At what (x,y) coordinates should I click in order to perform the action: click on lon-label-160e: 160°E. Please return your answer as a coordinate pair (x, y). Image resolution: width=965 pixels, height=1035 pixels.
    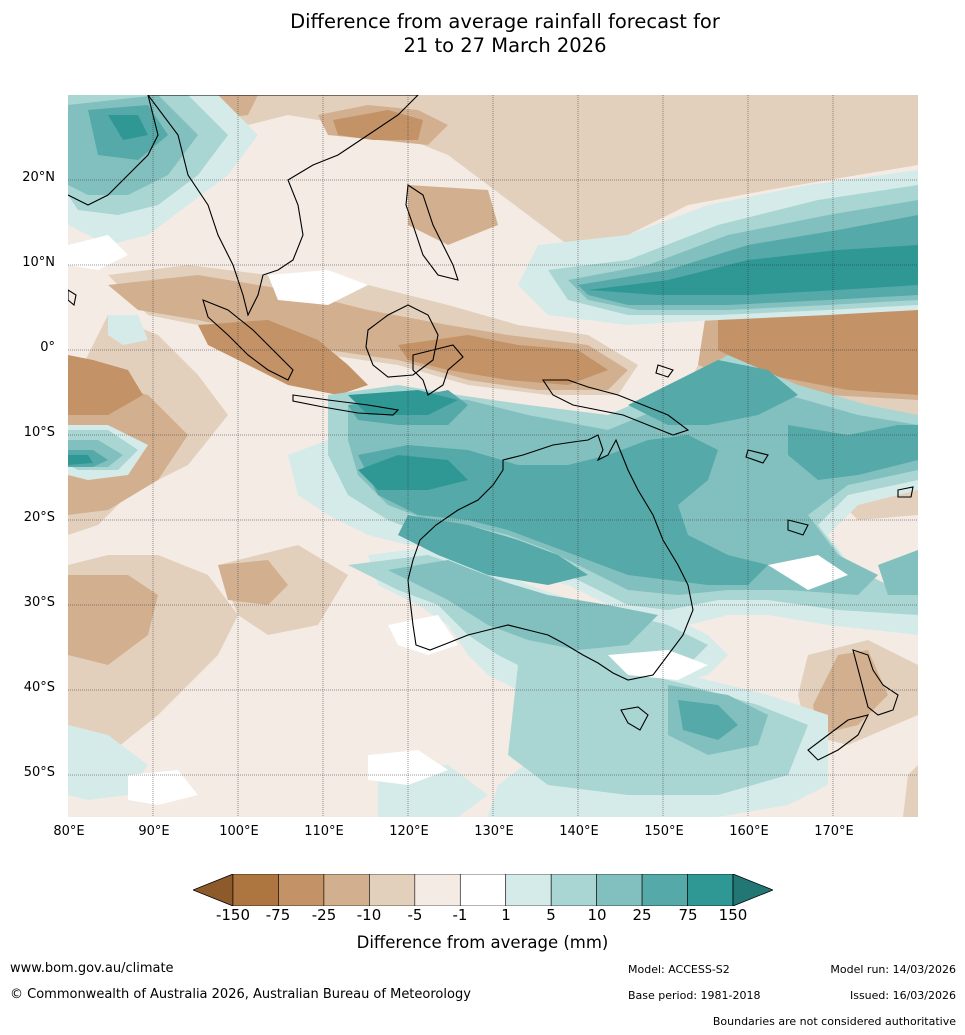
    Looking at the image, I should click on (749, 831).